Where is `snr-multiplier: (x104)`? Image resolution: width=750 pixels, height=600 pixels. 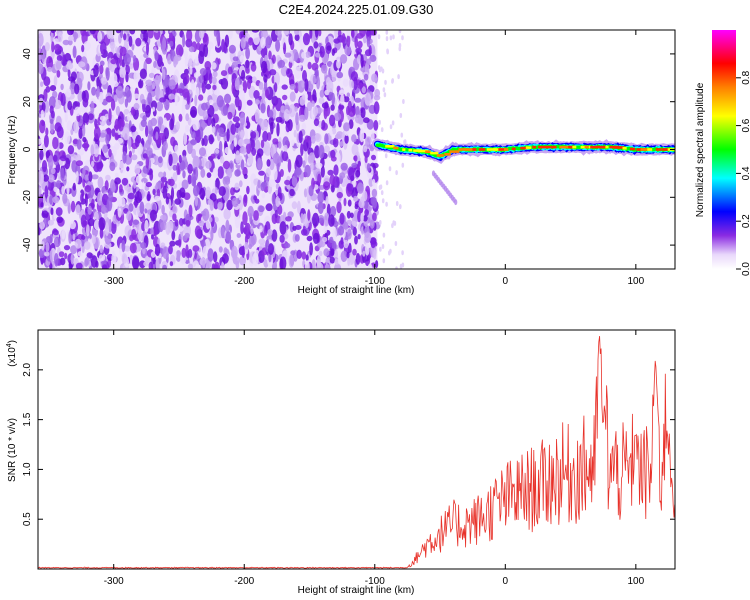 snr-multiplier: (x104) is located at coordinates (12, 353).